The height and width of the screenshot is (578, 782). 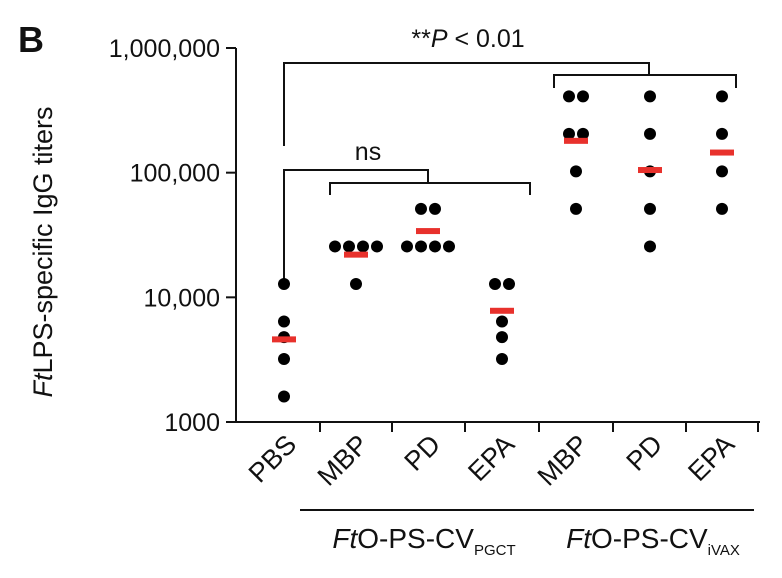 I want to click on group-label-ivax-main: O-PS-CV, so click(x=649, y=538).